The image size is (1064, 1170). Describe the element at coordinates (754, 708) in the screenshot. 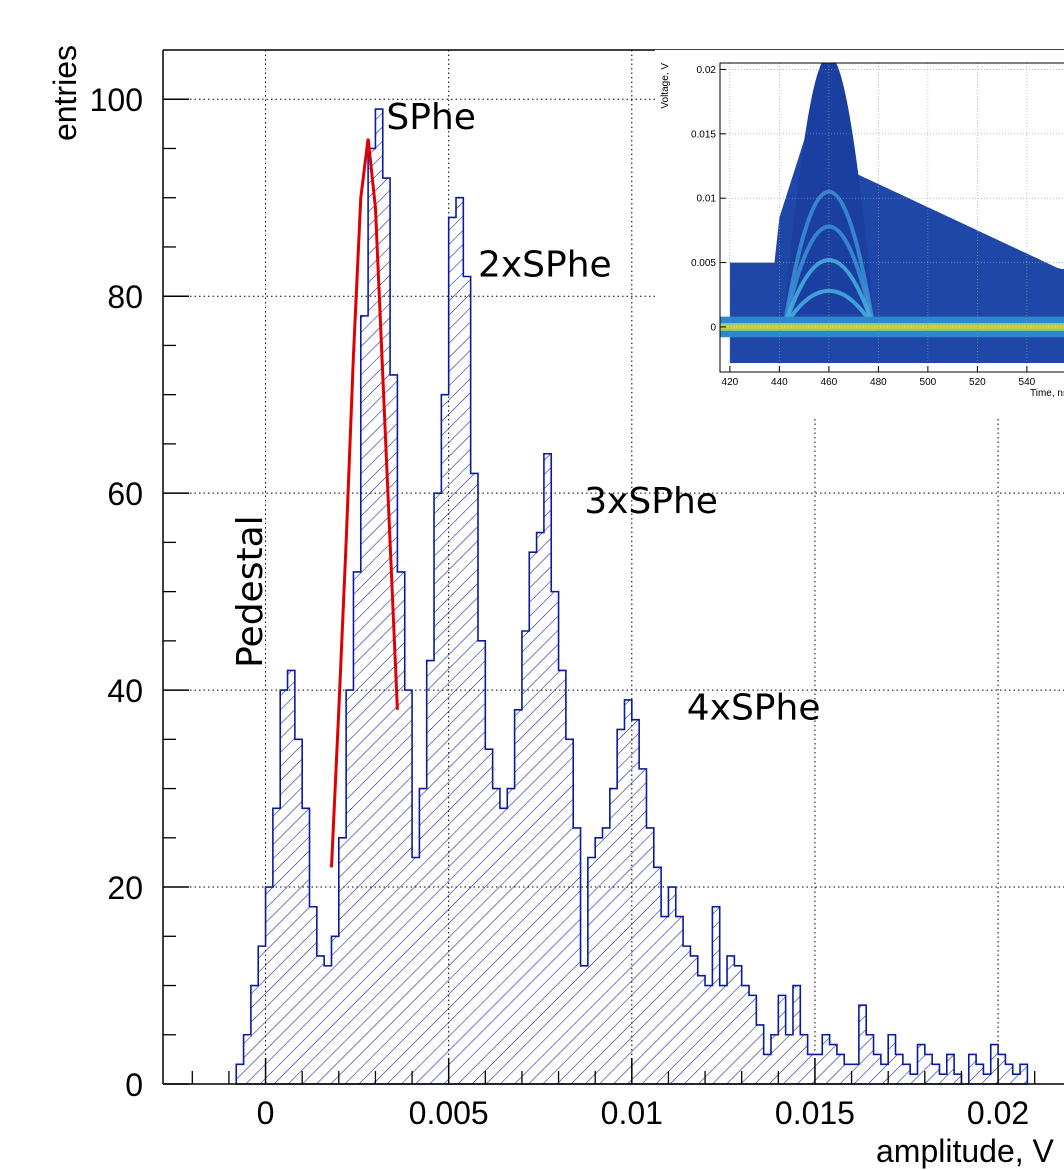

I see `annotation-label: 4xSPhe` at that location.